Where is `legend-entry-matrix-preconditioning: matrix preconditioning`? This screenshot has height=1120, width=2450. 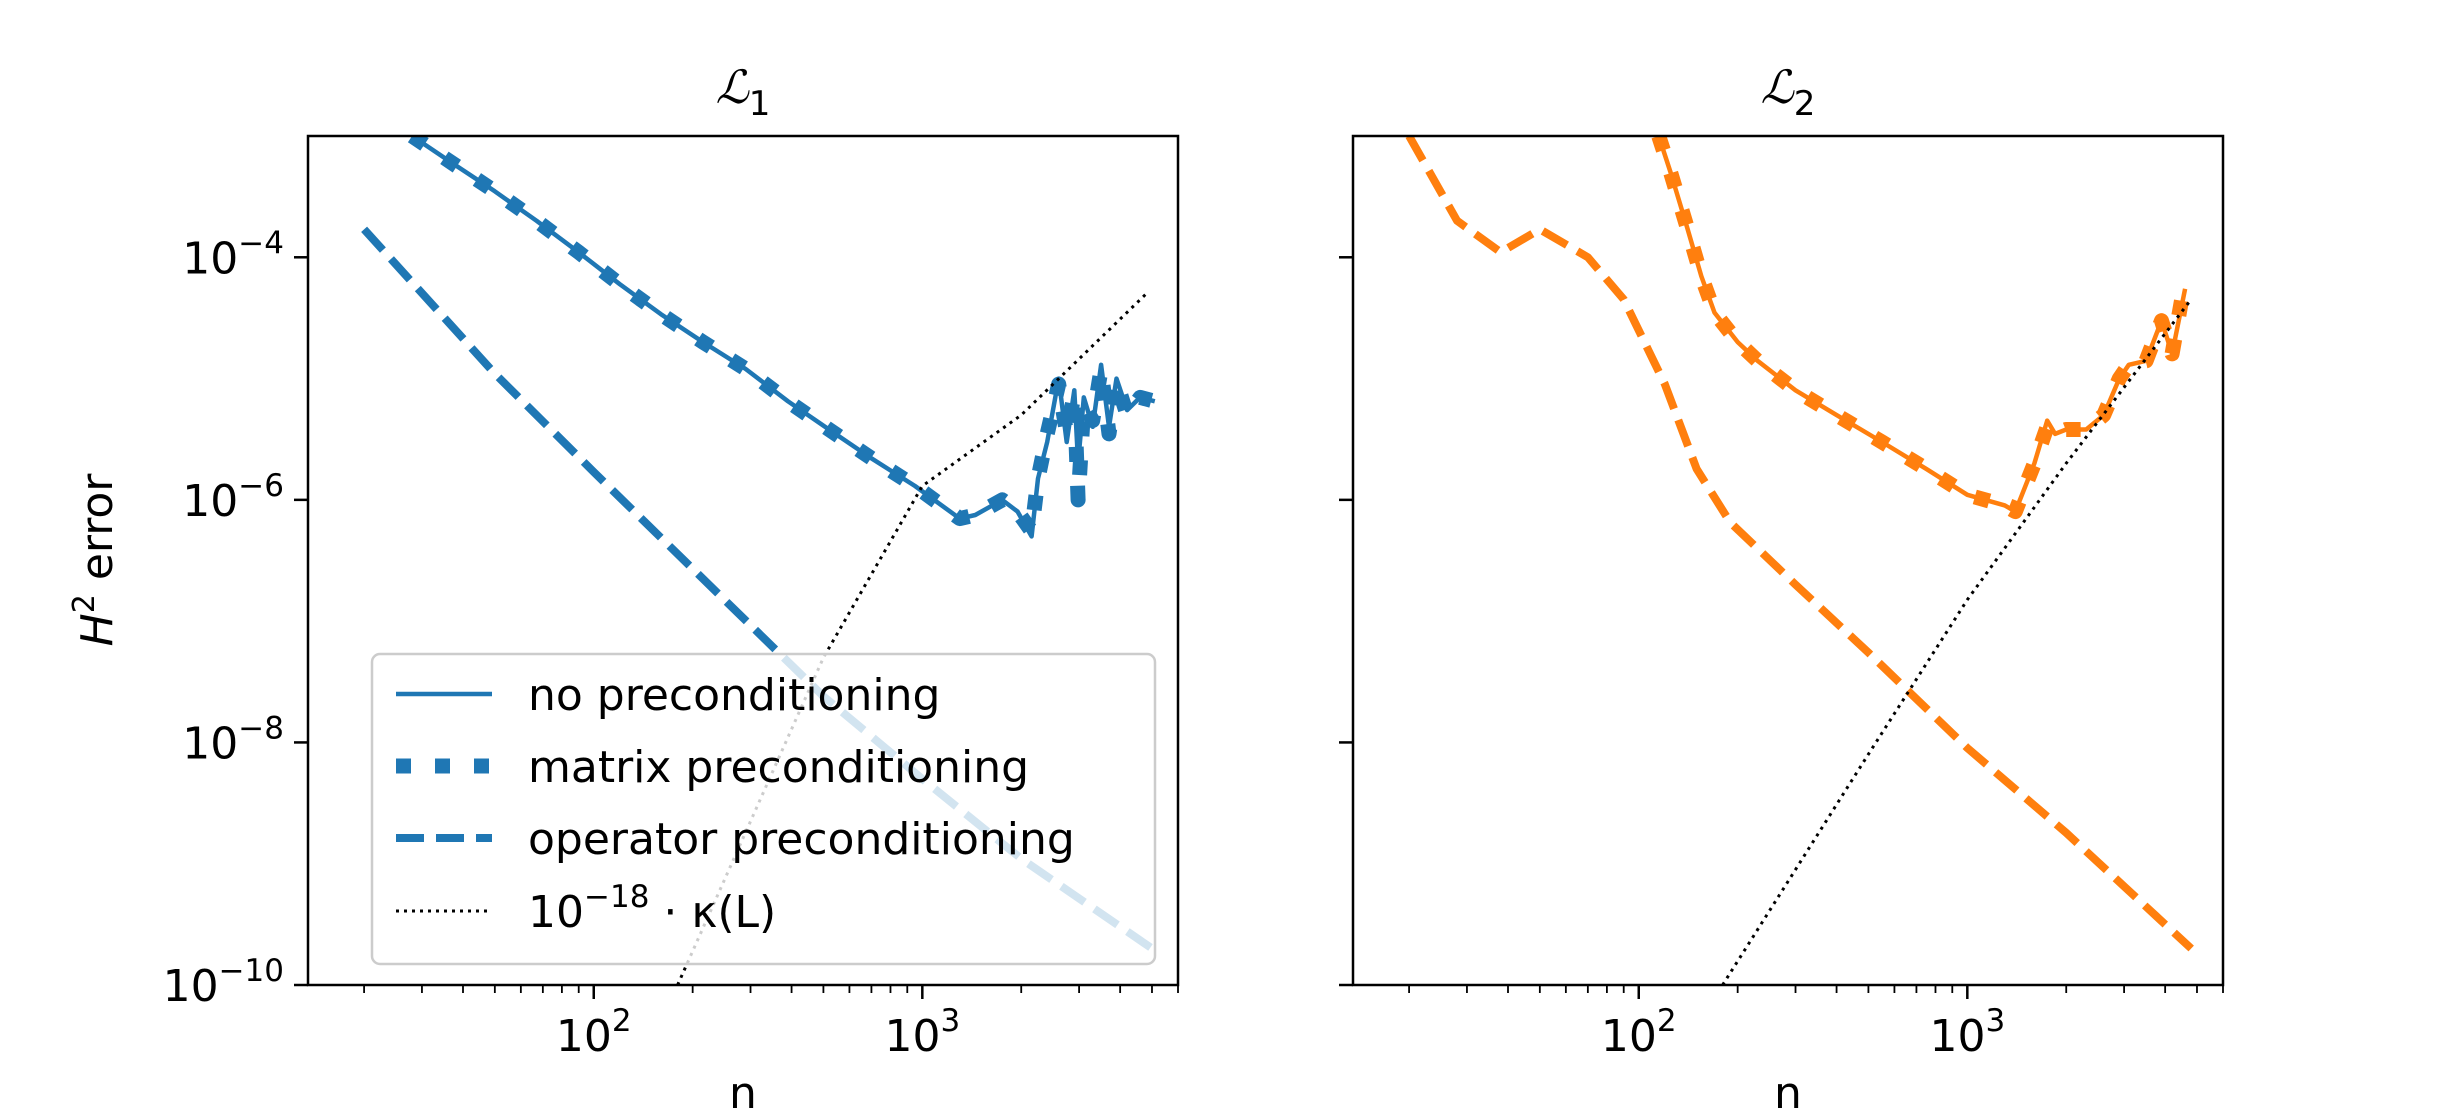 legend-entry-matrix-preconditioning: matrix preconditioning is located at coordinates (712, 767).